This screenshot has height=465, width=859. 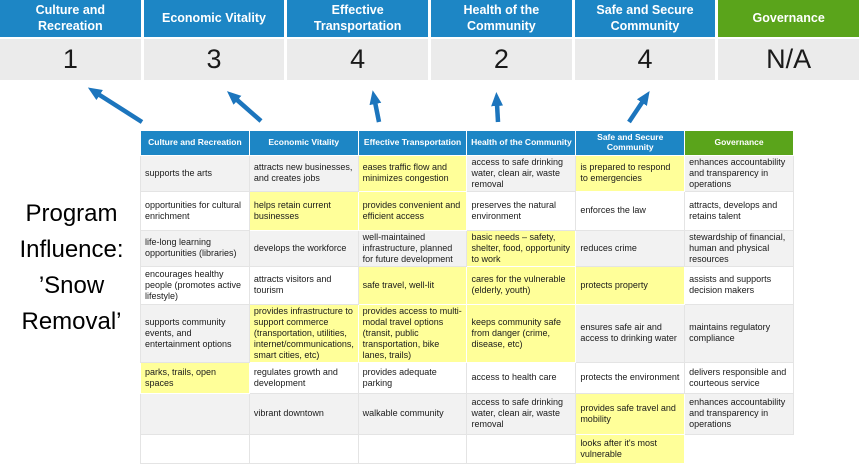 What do you see at coordinates (739, 285) in the screenshot?
I see `matrix-cell: assists and supports decision makers` at bounding box center [739, 285].